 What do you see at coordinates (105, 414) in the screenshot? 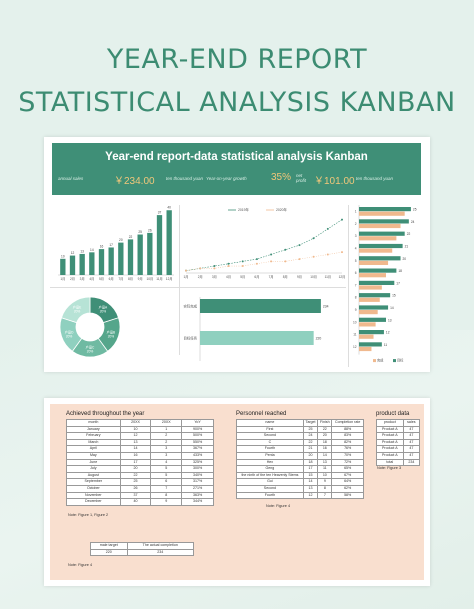
I see `achieved-title: Achieved throughout the year` at bounding box center [105, 414].